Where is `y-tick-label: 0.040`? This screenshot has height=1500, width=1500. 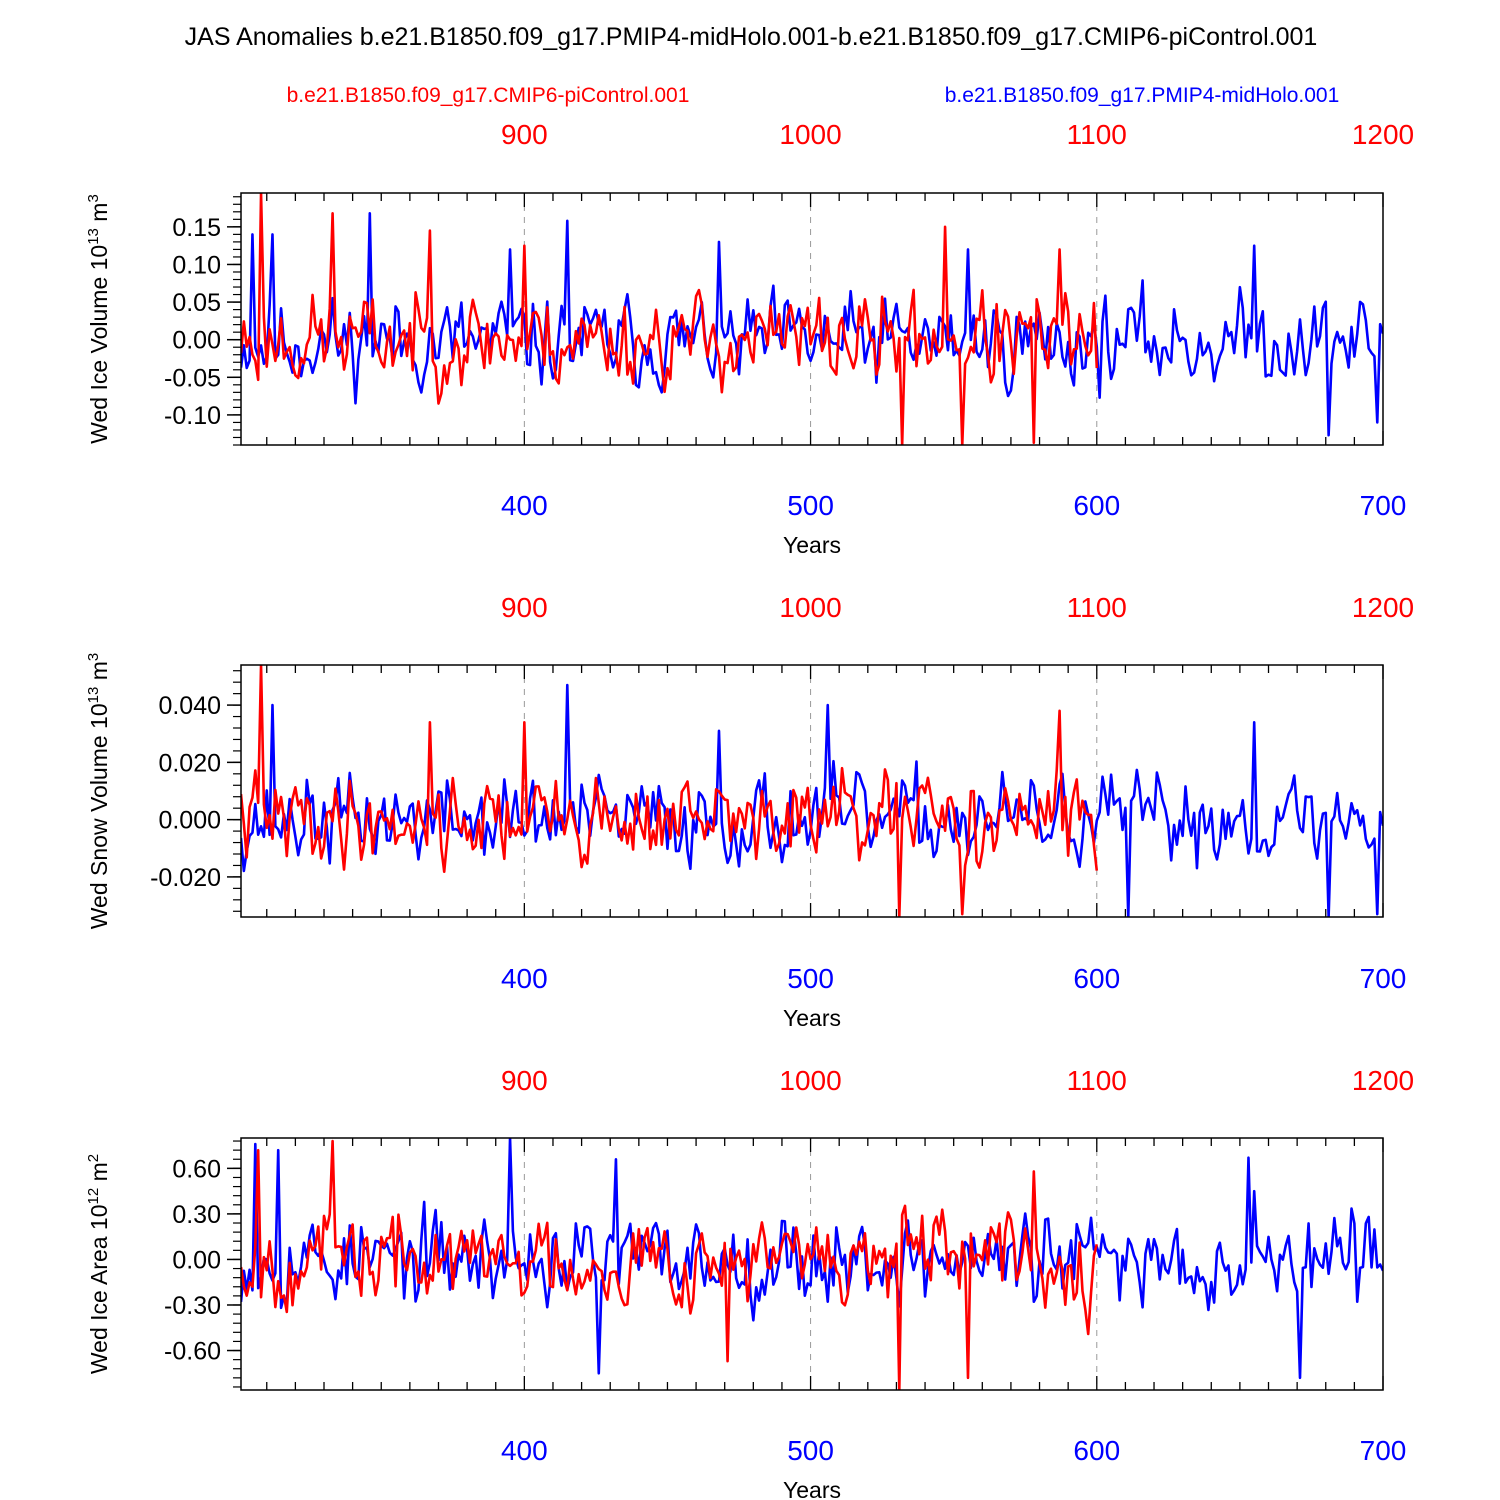
y-tick-label: 0.040 is located at coordinates (189, 706).